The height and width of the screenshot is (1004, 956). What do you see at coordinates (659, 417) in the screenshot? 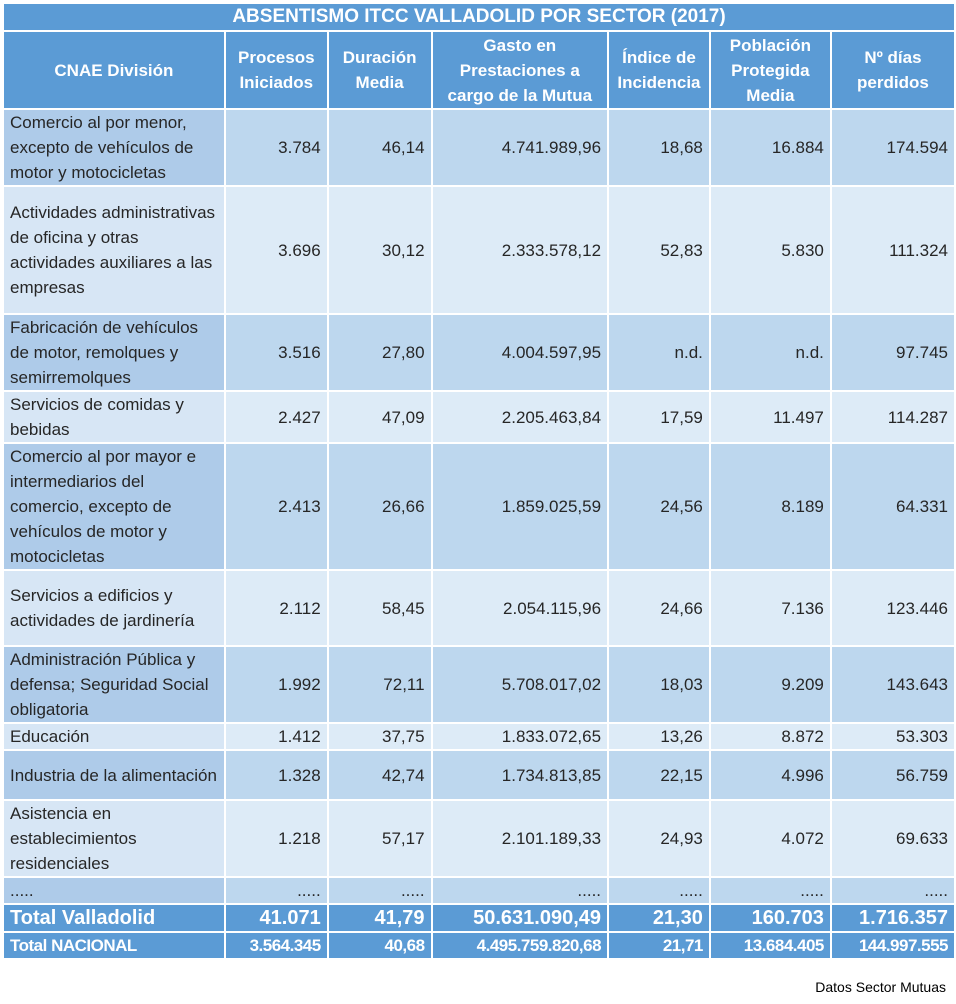
I see `cell-indice: 17,59` at bounding box center [659, 417].